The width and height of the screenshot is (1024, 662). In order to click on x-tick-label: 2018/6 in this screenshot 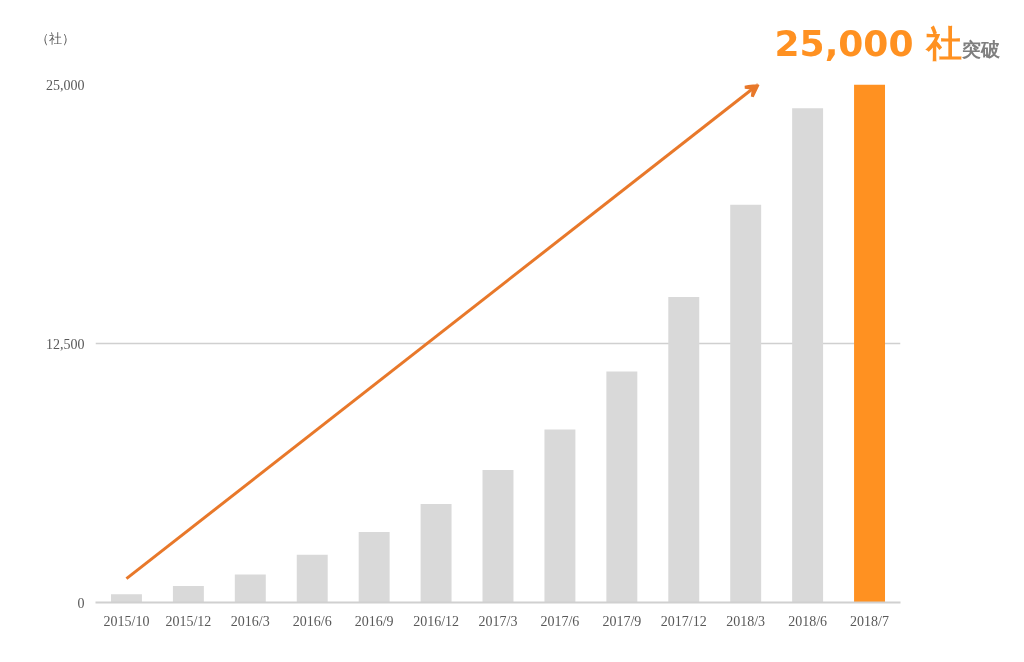, I will do `click(808, 621)`.